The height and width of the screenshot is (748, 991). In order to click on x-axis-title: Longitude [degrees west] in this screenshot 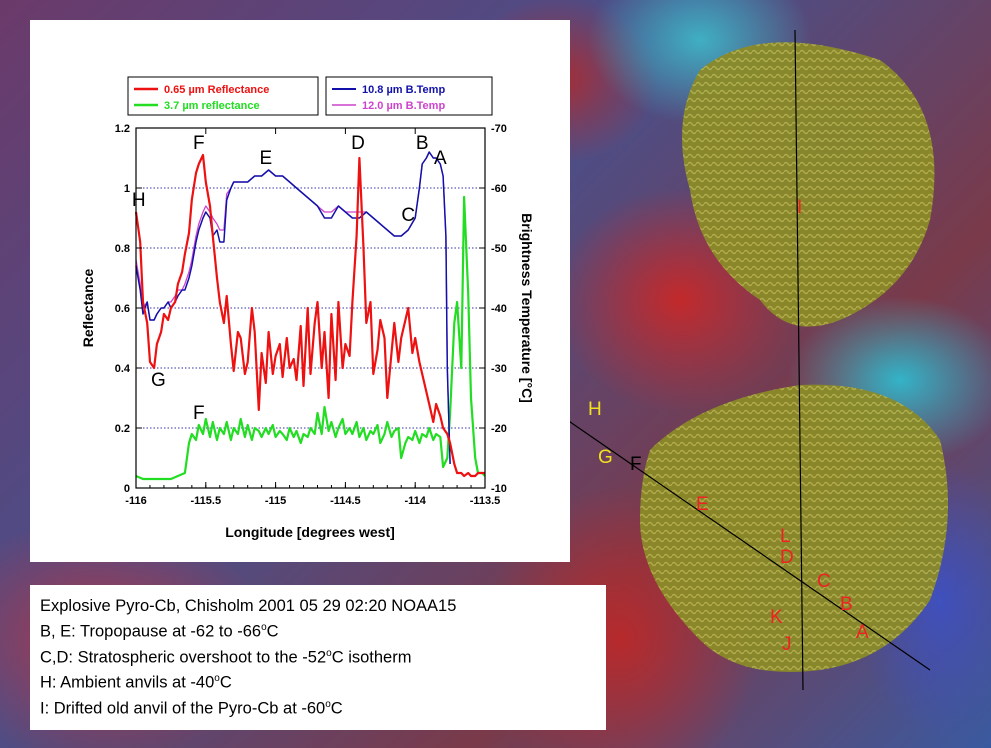, I will do `click(310, 532)`.